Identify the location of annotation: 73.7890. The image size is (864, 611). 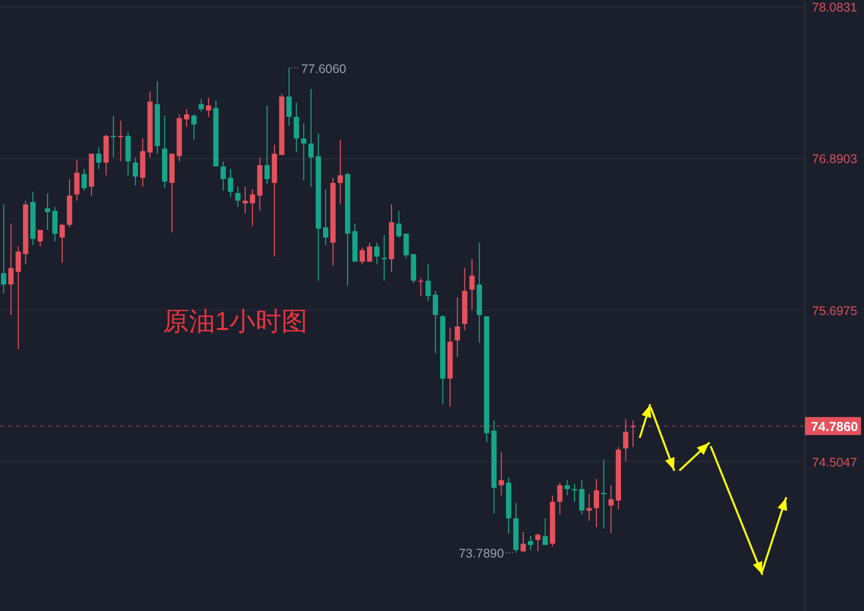
(481, 553).